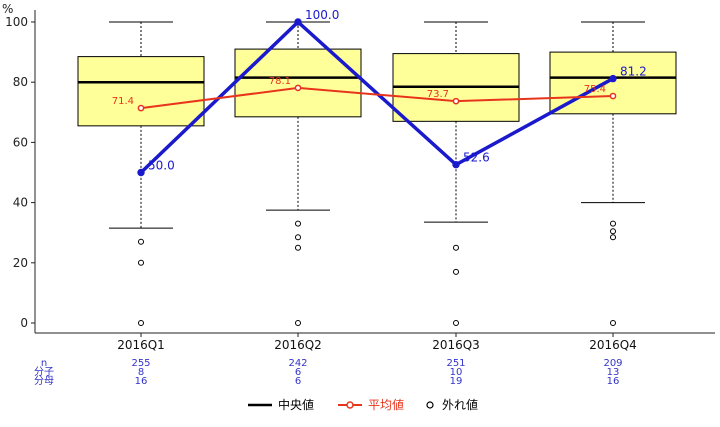 The image size is (720, 427). I want to click on stat-row-label: 分母, so click(44, 381).